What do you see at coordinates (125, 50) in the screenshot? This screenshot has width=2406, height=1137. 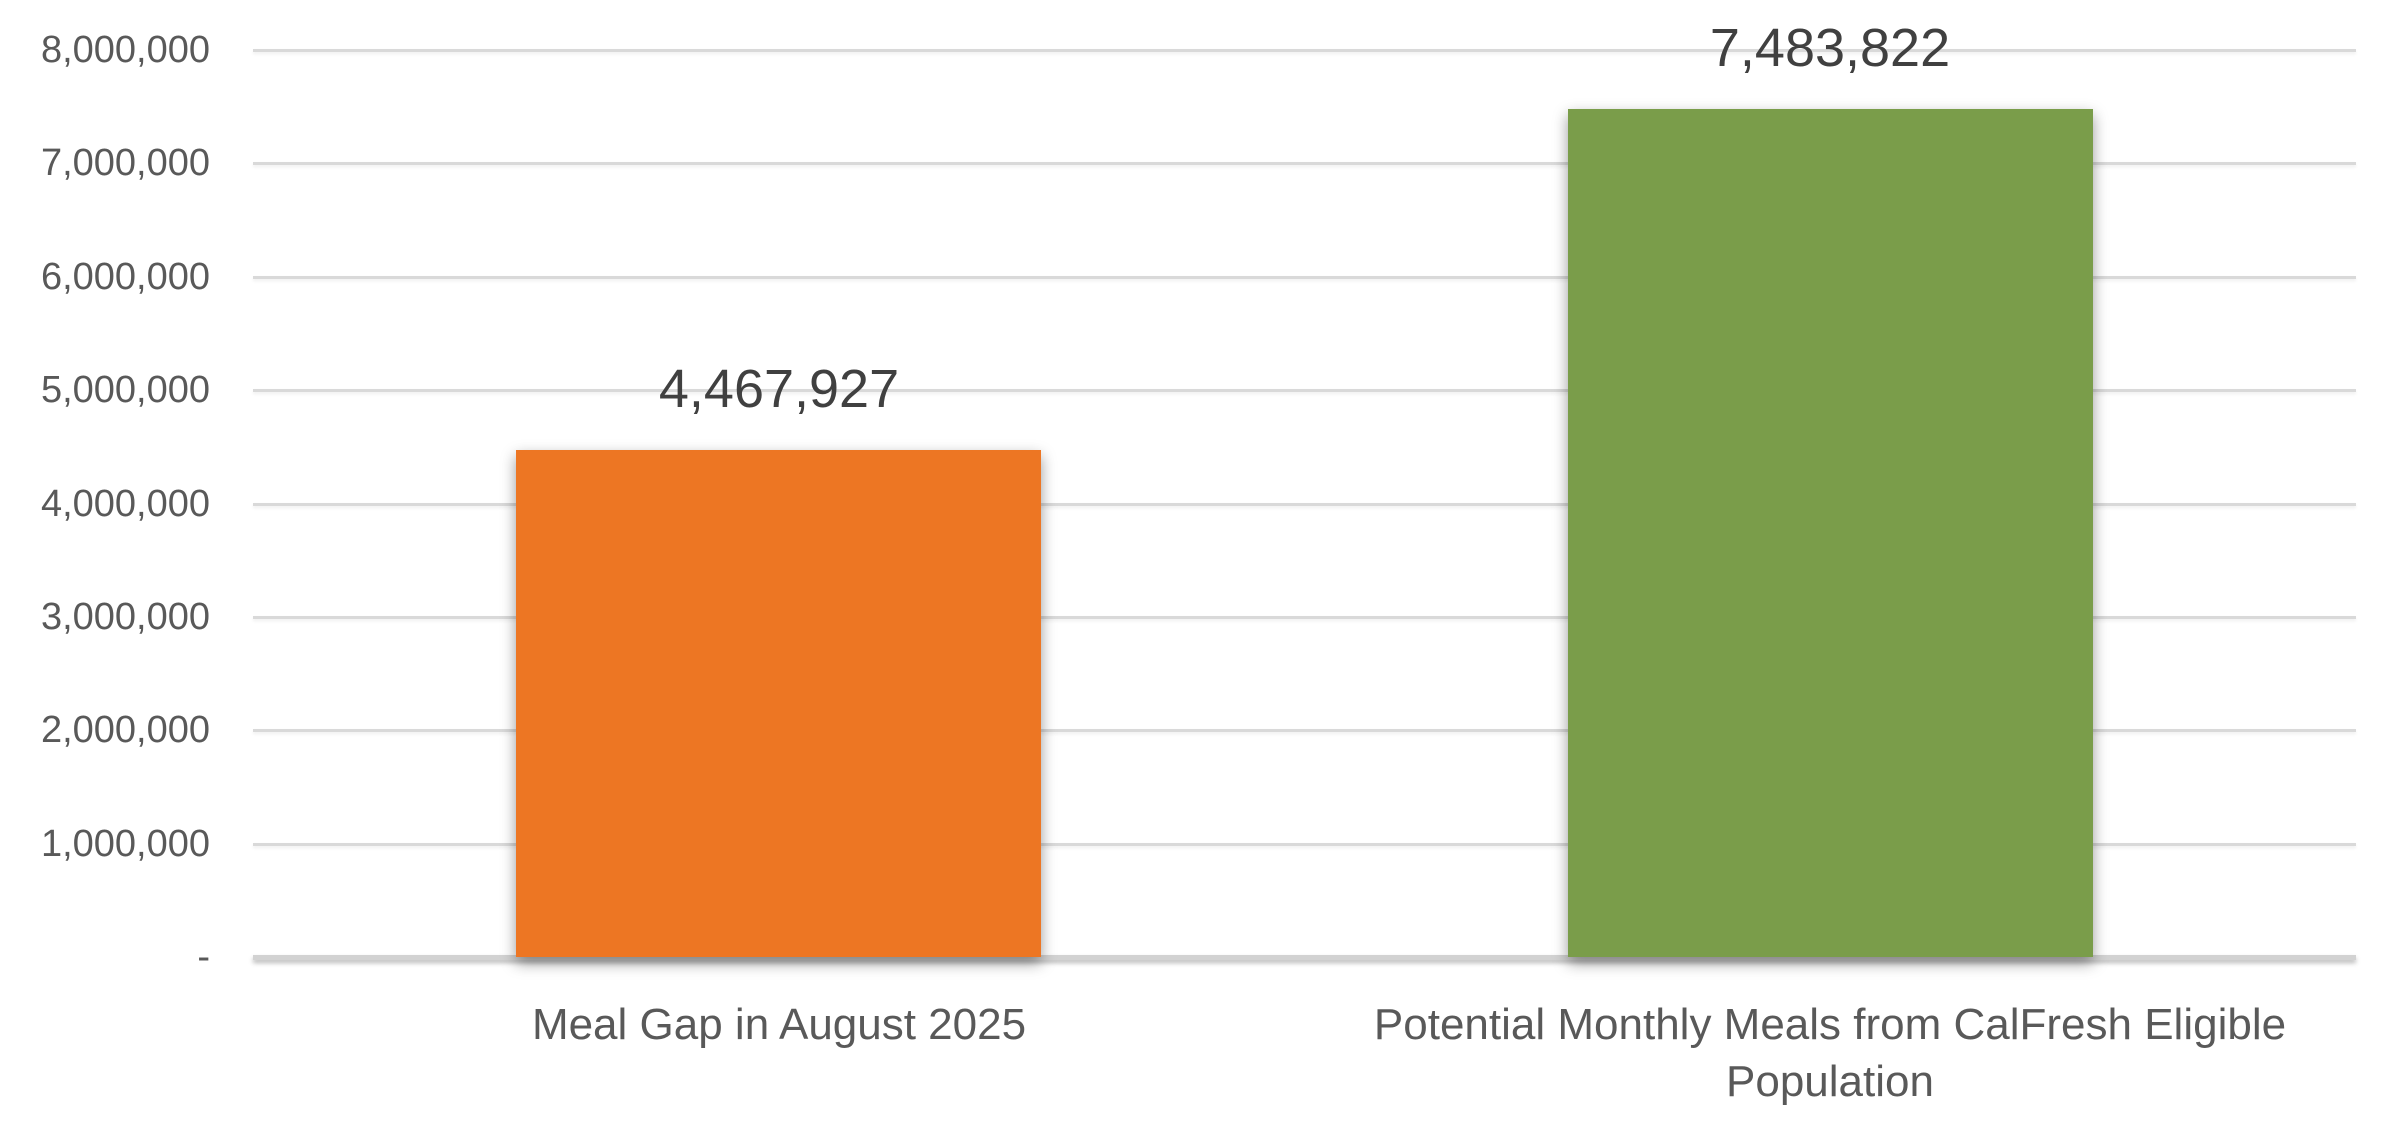 I see `ytick-label: 8,000,000` at bounding box center [125, 50].